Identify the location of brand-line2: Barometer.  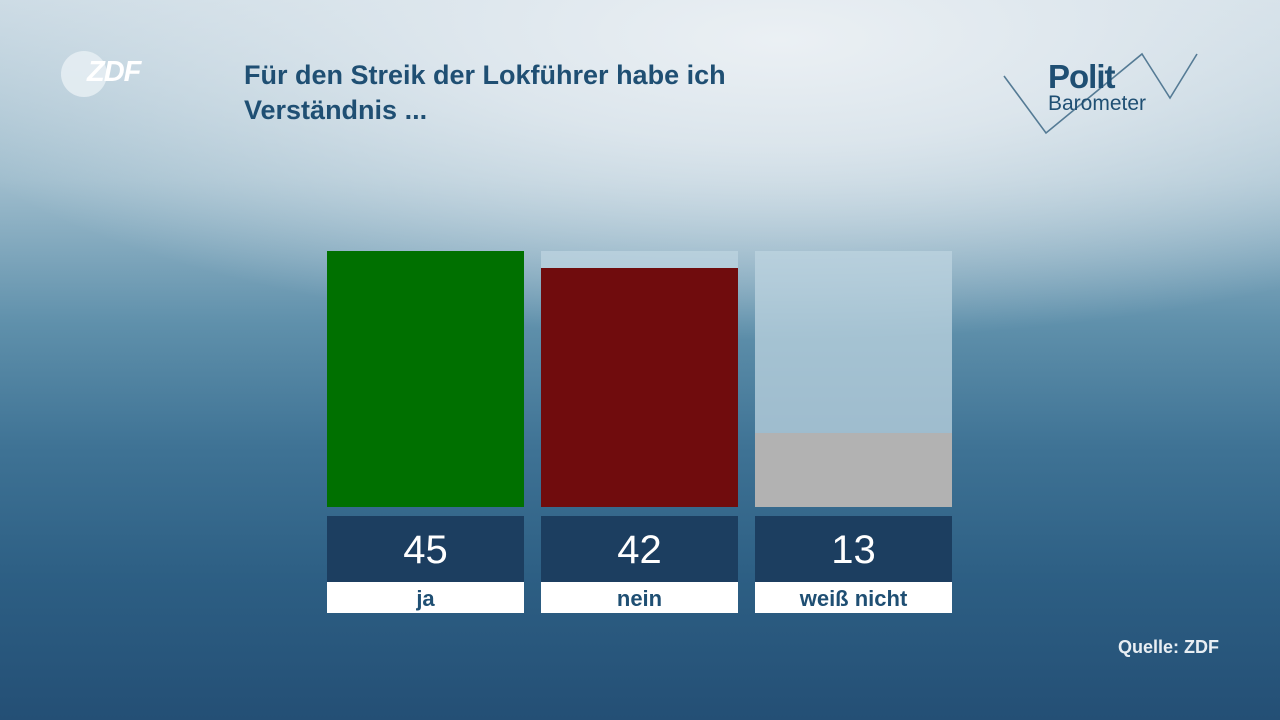
(1097, 103).